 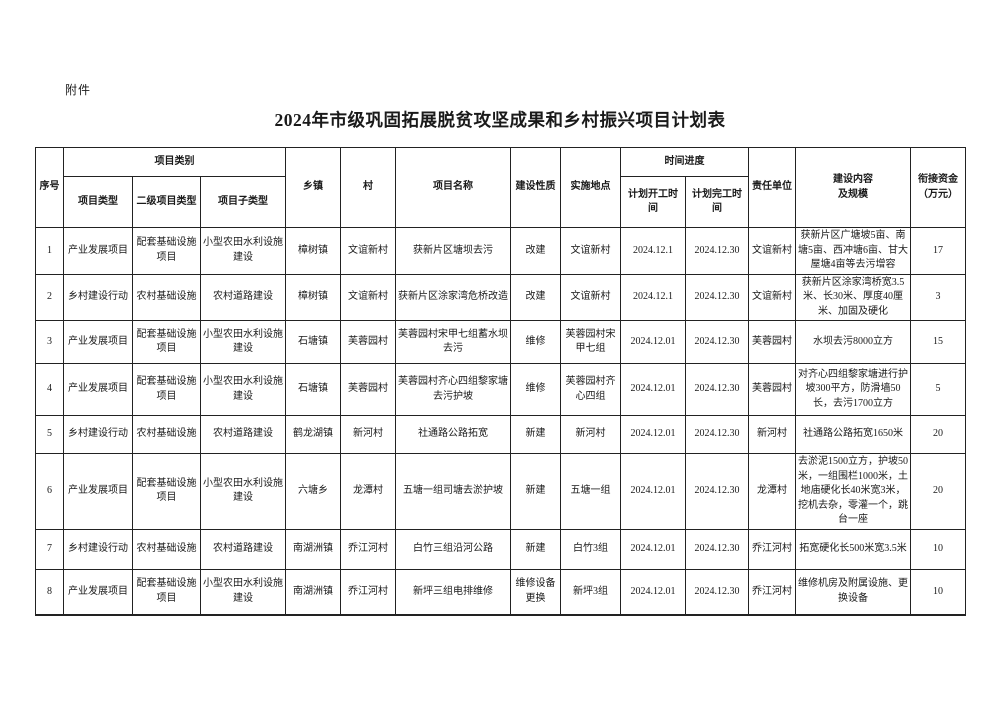 I want to click on cell-project-name: 白竹三组沿河公路, so click(x=453, y=549).